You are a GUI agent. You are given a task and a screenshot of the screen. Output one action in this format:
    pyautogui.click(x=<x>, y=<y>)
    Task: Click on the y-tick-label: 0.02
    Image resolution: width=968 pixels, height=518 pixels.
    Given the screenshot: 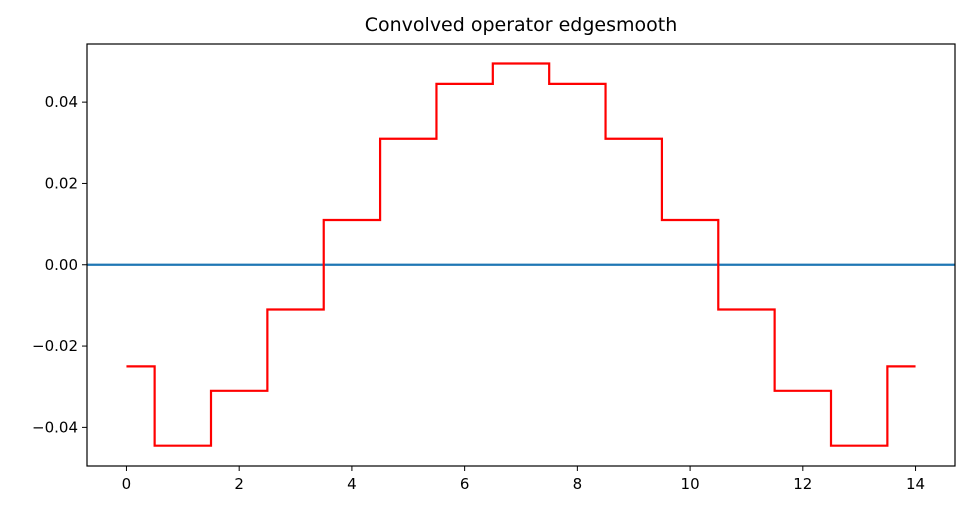 What is the action you would take?
    pyautogui.click(x=61, y=183)
    